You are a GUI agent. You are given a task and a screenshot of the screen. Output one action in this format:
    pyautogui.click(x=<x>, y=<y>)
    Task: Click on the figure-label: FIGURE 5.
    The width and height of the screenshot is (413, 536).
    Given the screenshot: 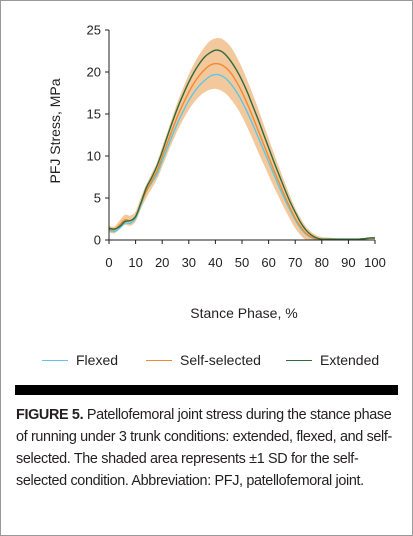 What is the action you would take?
    pyautogui.click(x=50, y=415)
    